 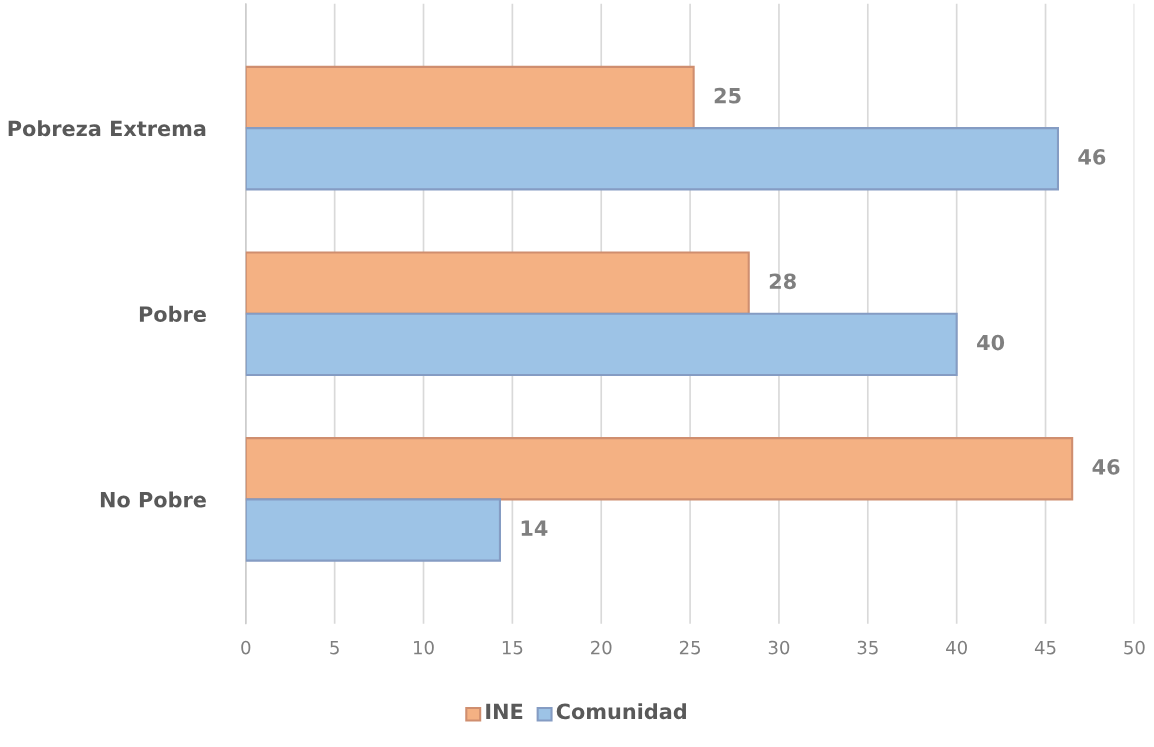 I want to click on data-label: 14, so click(x=534, y=528).